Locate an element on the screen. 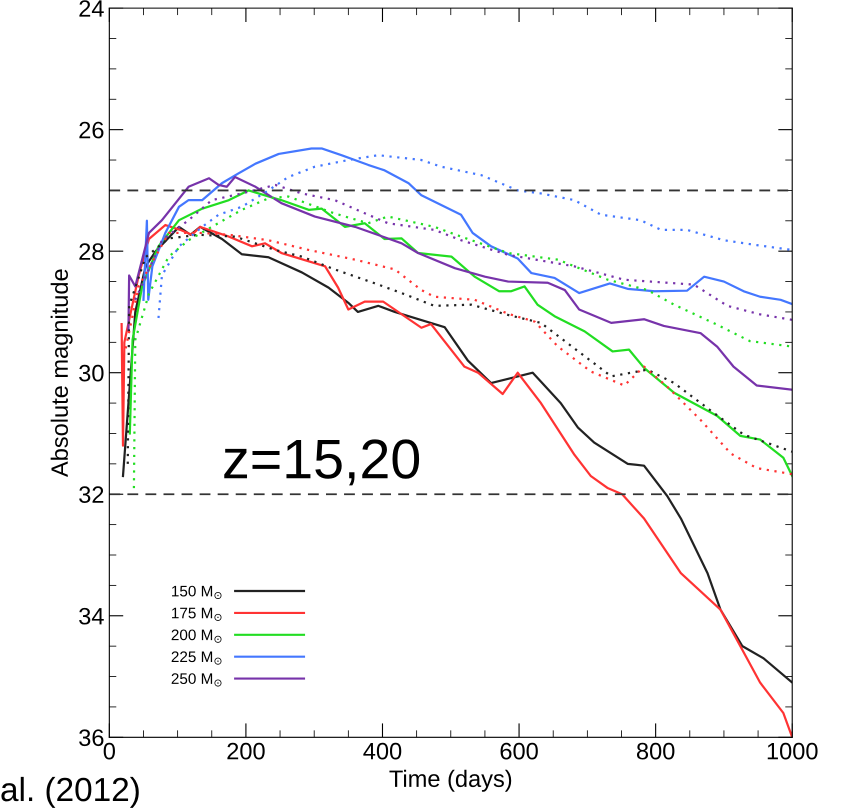 The width and height of the screenshot is (841, 812). legend-label: 250 M$_{⊙}$ is located at coordinates (197, 680).